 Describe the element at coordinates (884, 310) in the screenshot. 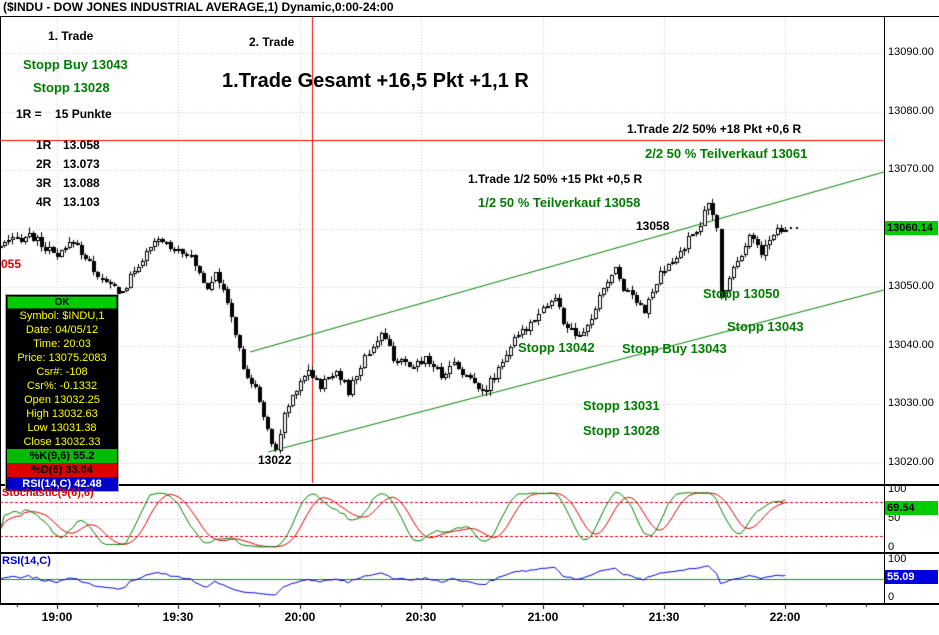

I see `axis-separator` at that location.